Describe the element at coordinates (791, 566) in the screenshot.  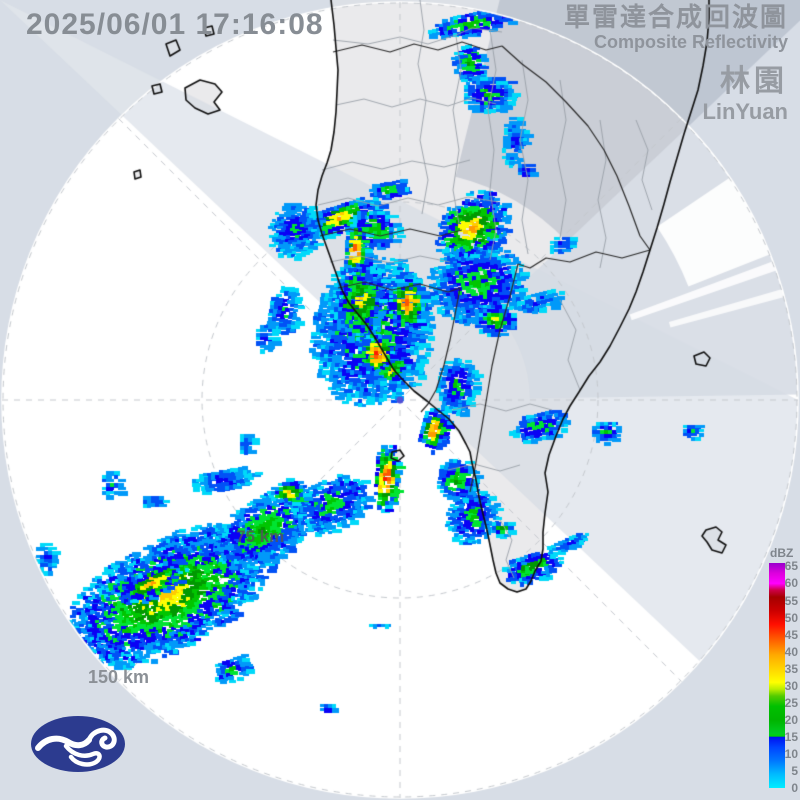
I see `scale-tick-label: 65` at that location.